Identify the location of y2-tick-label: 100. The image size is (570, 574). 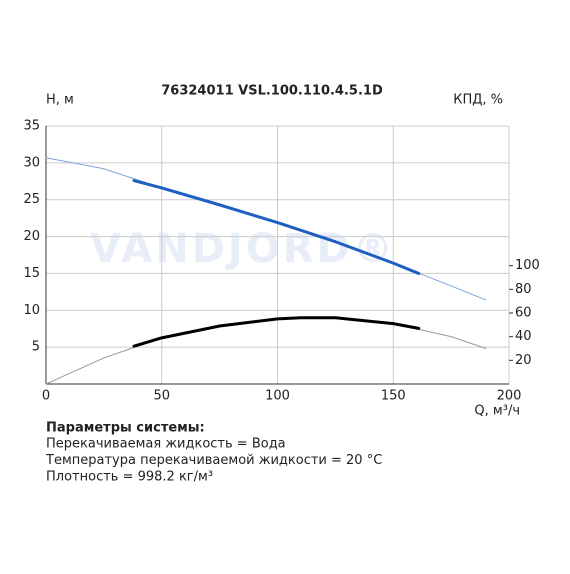
(527, 265).